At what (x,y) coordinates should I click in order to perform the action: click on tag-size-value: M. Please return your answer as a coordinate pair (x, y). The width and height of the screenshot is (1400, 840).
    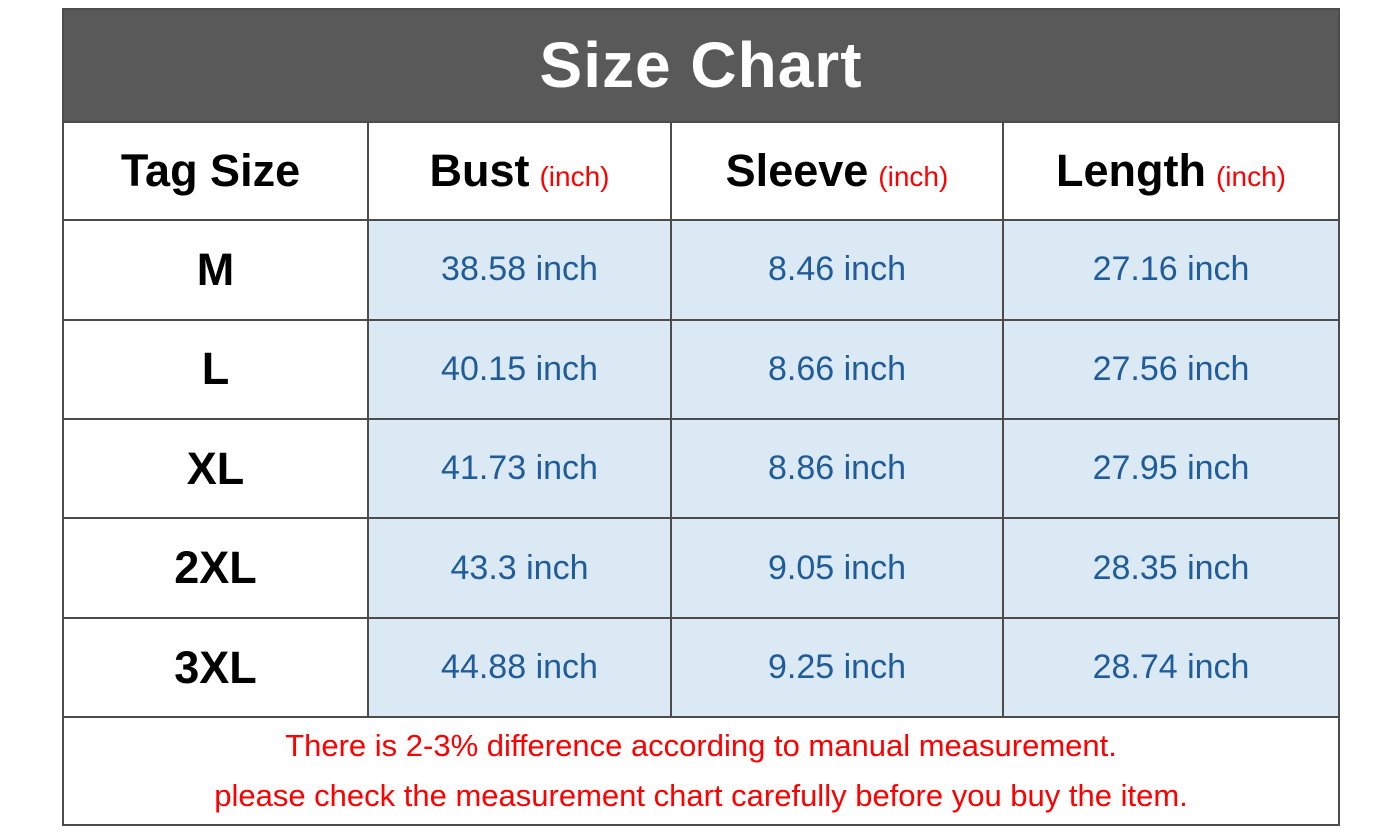
    Looking at the image, I should click on (215, 270).